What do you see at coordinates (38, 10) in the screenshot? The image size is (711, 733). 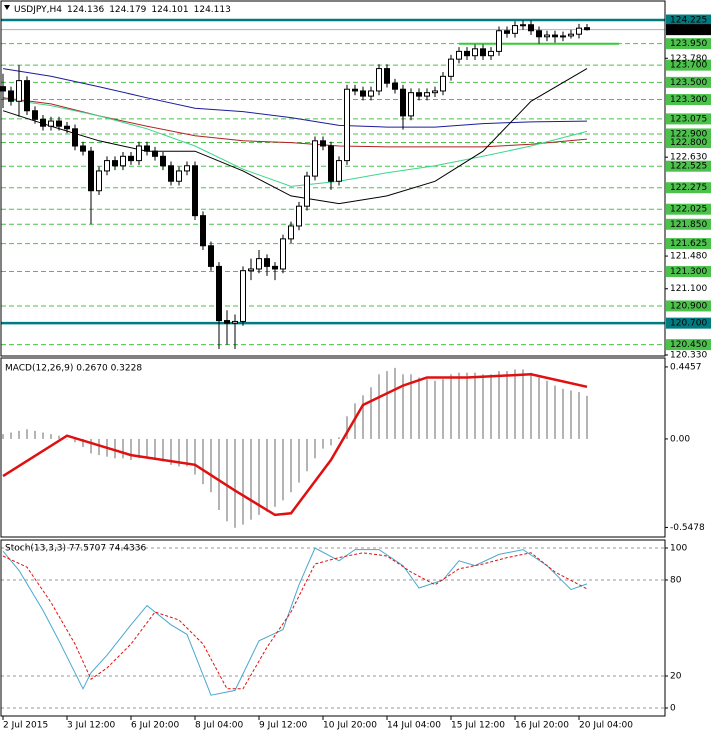 I see `chart-title: USDJPY,H4` at bounding box center [38, 10].